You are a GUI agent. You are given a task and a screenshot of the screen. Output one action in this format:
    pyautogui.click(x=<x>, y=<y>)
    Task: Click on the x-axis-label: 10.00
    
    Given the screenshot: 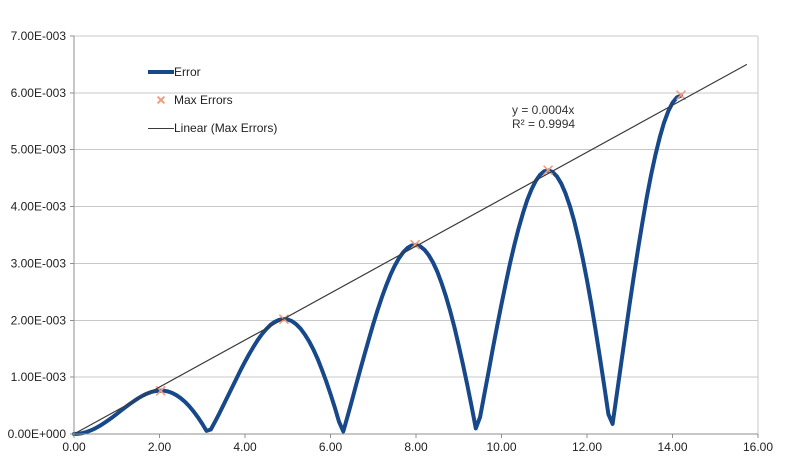 What is the action you would take?
    pyautogui.click(x=501, y=447)
    